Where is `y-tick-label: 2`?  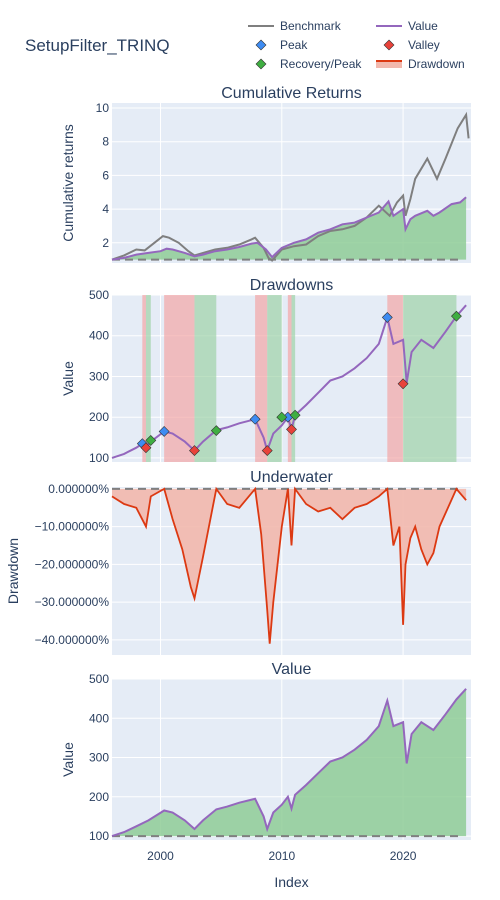
y-tick-label: 2 is located at coordinates (105, 243).